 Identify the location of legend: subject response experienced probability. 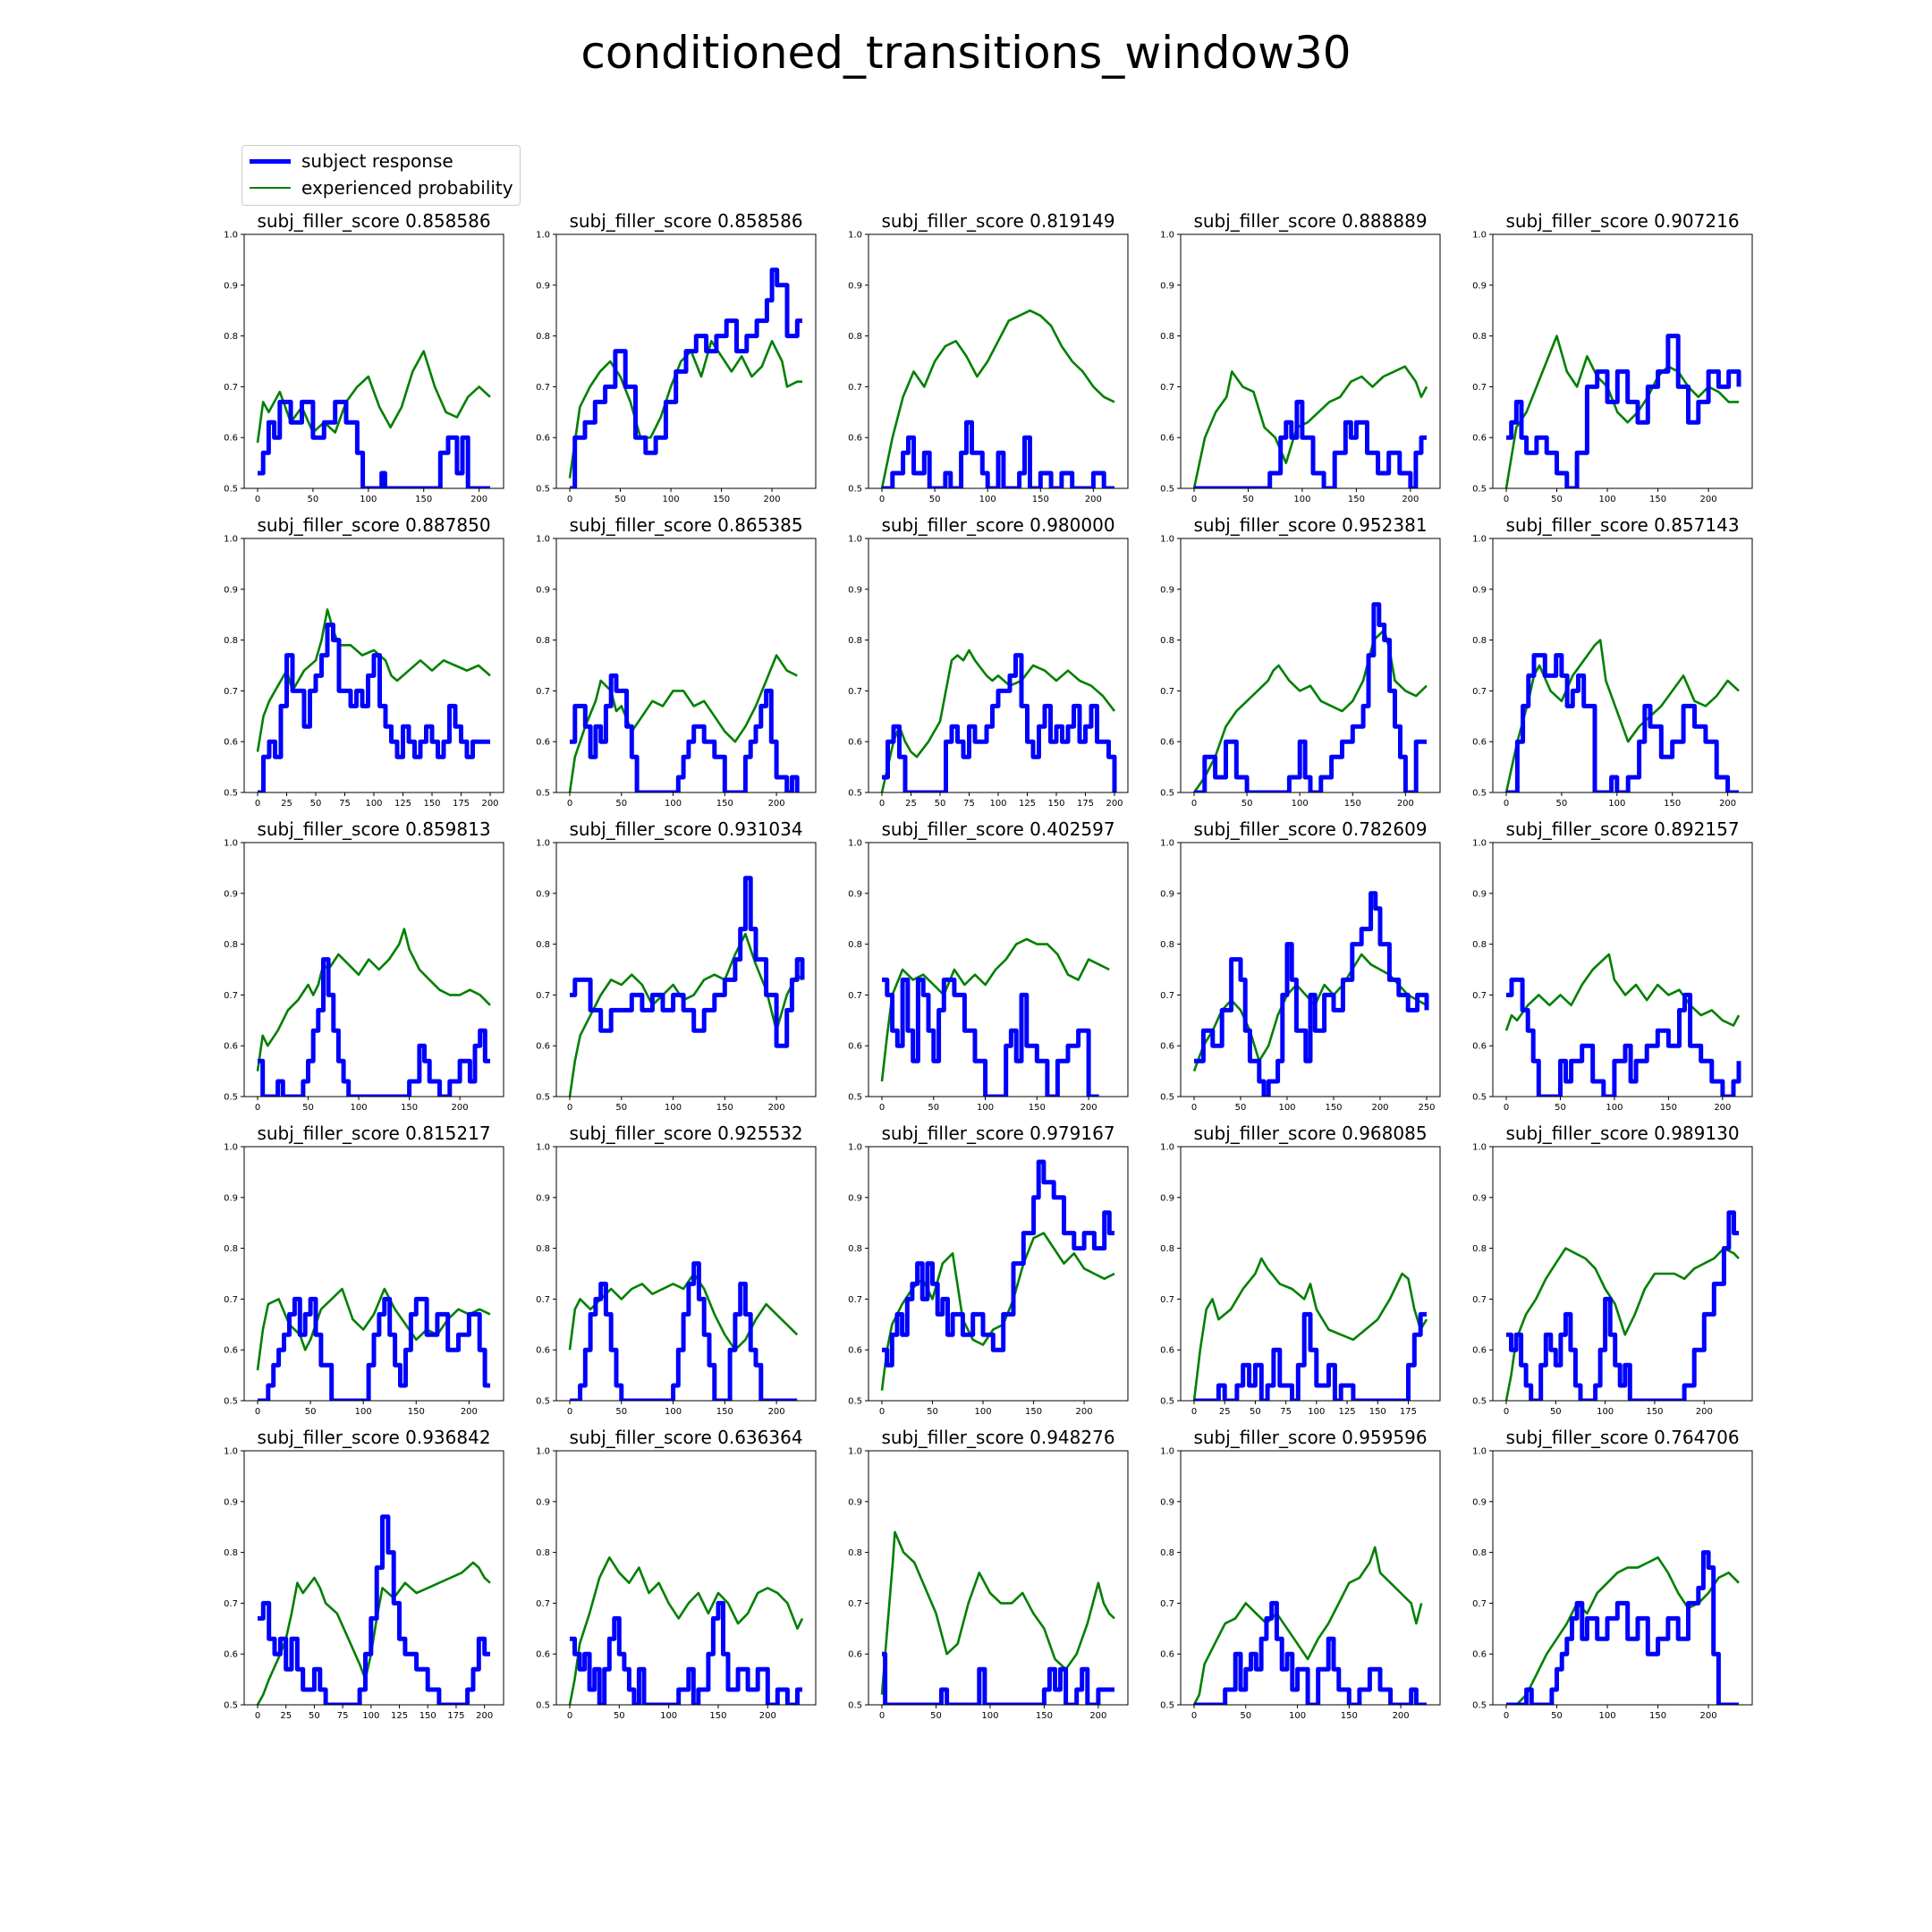
(381, 175).